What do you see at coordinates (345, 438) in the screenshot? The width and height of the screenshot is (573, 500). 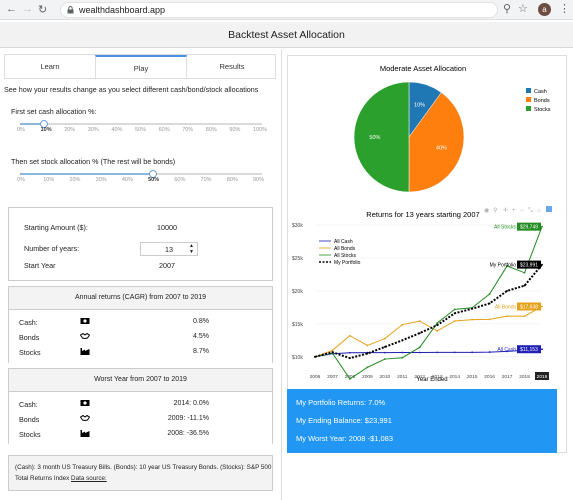 I see `worst-year: My Worst Year: 2008 -$1,083` at bounding box center [345, 438].